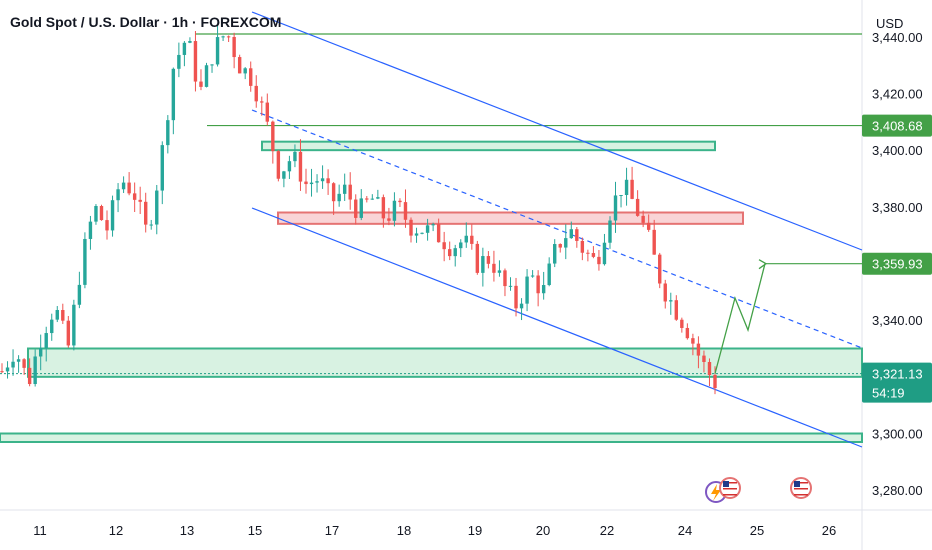 This screenshot has height=550, width=932. What do you see at coordinates (897, 207) in the screenshot?
I see `y-tick-label: 3,380.00` at bounding box center [897, 207].